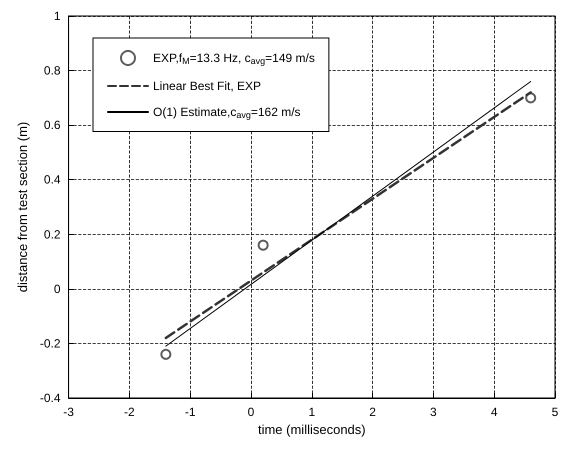  What do you see at coordinates (22, 207) in the screenshot?
I see `y-axis-title: distance from test section (m)` at bounding box center [22, 207].